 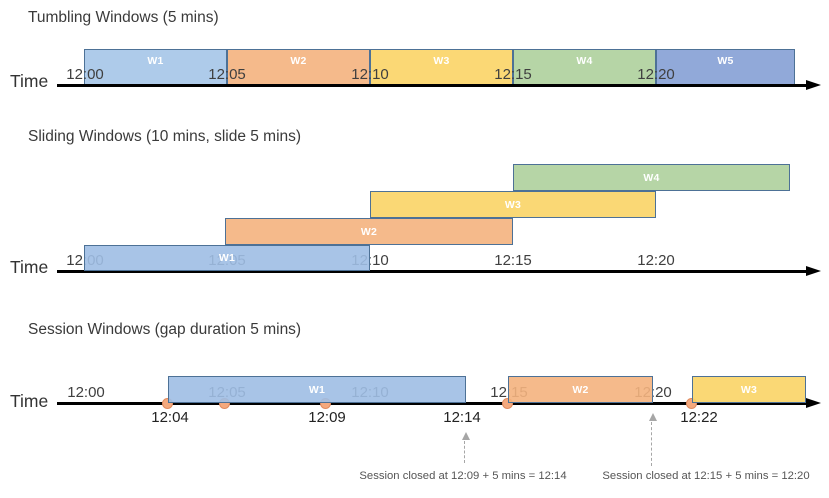 I want to click on tick-label: 12:10, so click(x=370, y=74).